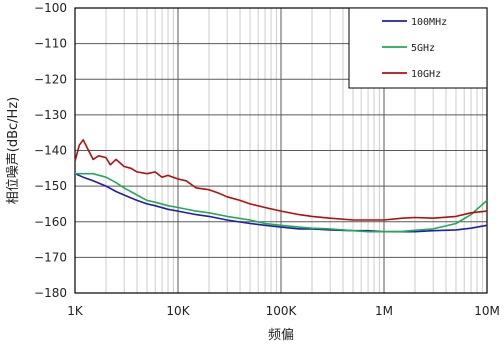 Image resolution: width=504 pixels, height=348 pixels. What do you see at coordinates (50, 186) in the screenshot?
I see `y-tick-label: −150` at bounding box center [50, 186].